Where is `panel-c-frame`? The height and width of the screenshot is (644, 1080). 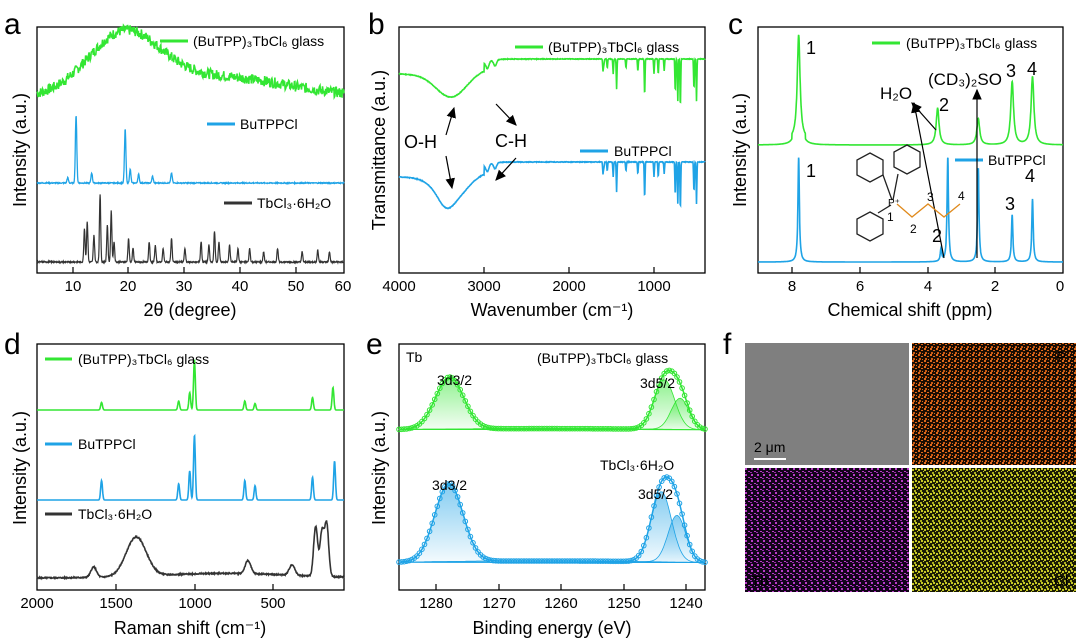
panel-c-frame is located at coordinates (910, 150).